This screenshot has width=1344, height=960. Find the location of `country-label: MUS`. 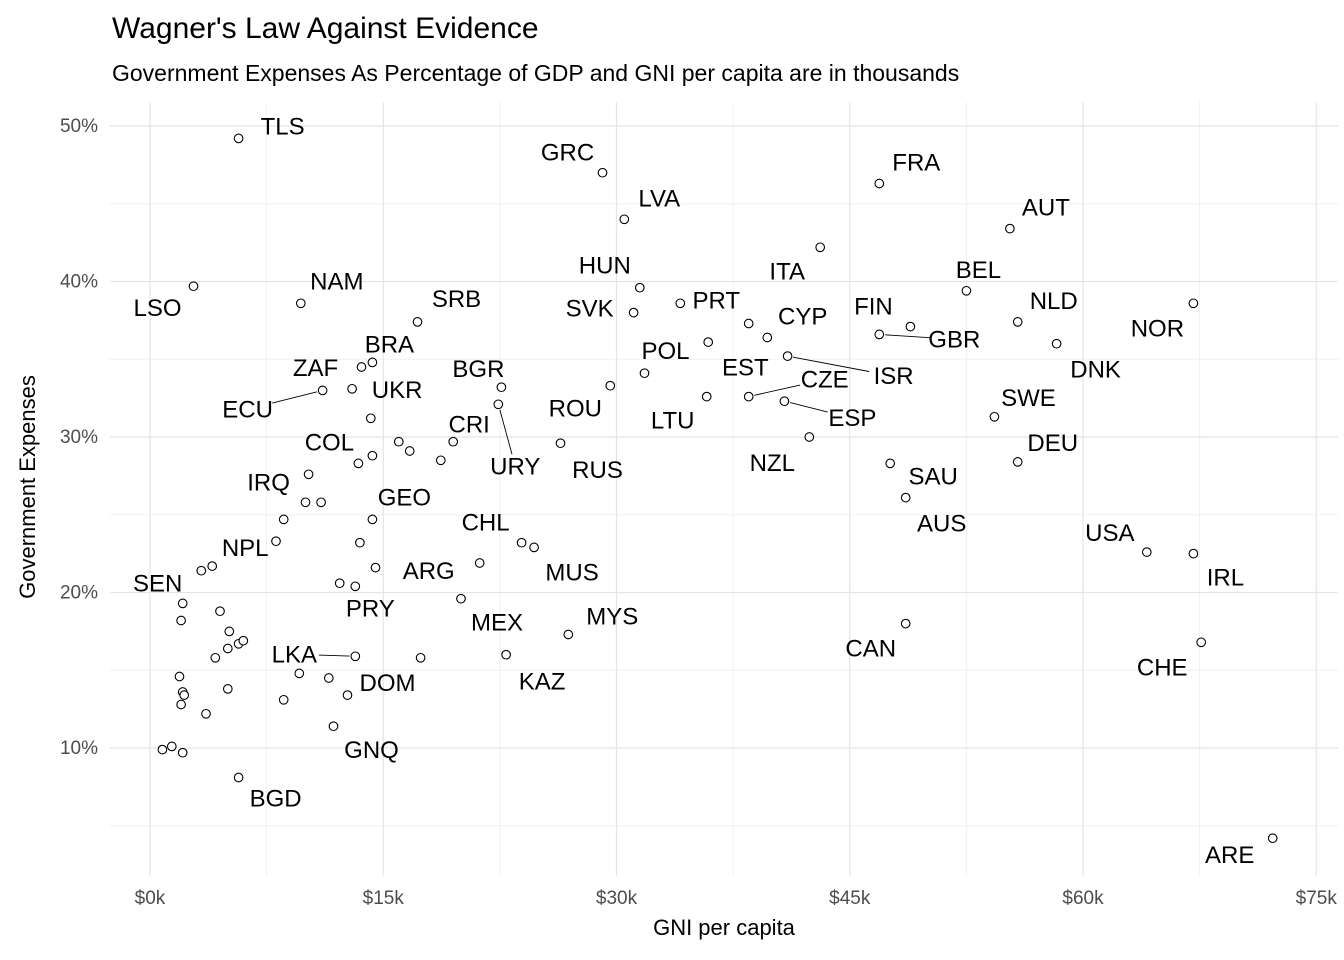

country-label: MUS is located at coordinates (571, 572).